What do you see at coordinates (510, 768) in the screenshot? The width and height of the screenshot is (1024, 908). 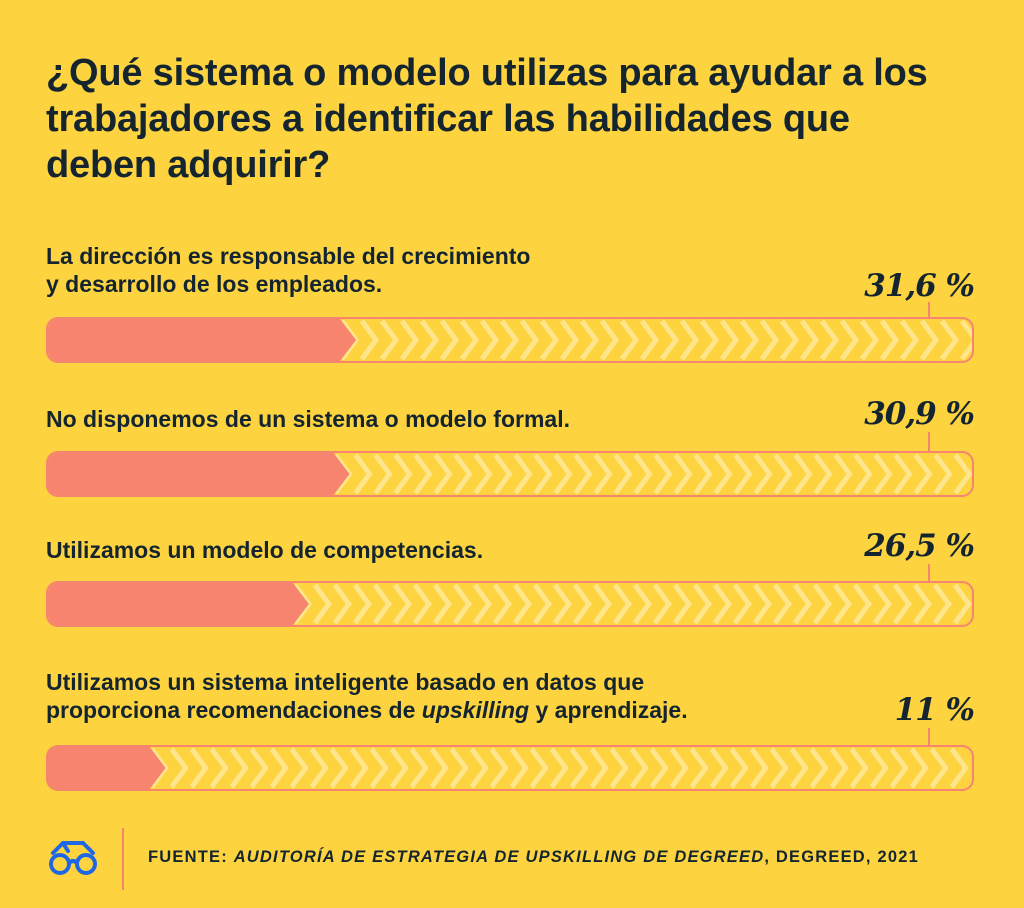 I see `bar-svg` at bounding box center [510, 768].